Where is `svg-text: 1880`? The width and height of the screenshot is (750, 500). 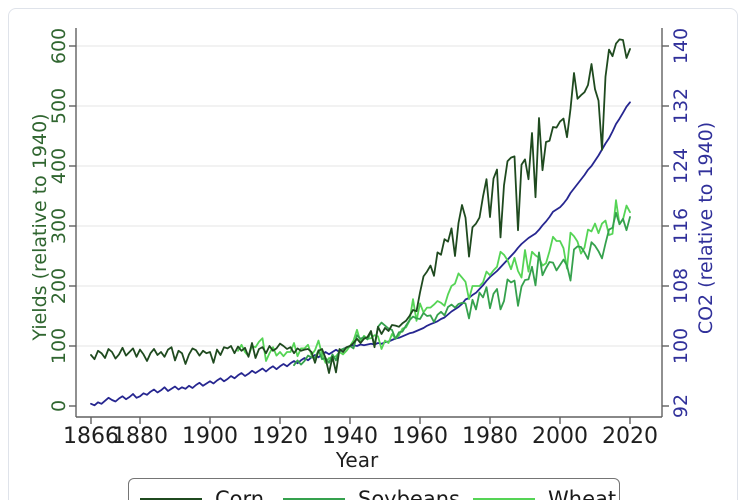 svg-text: 1880 is located at coordinates (140, 436).